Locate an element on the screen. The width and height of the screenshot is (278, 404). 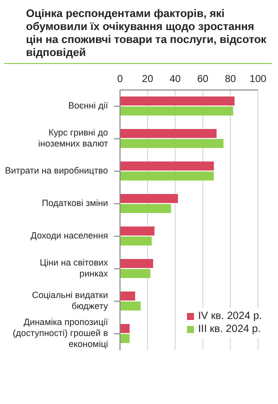
x-tick-label: 40 is located at coordinates (176, 79).